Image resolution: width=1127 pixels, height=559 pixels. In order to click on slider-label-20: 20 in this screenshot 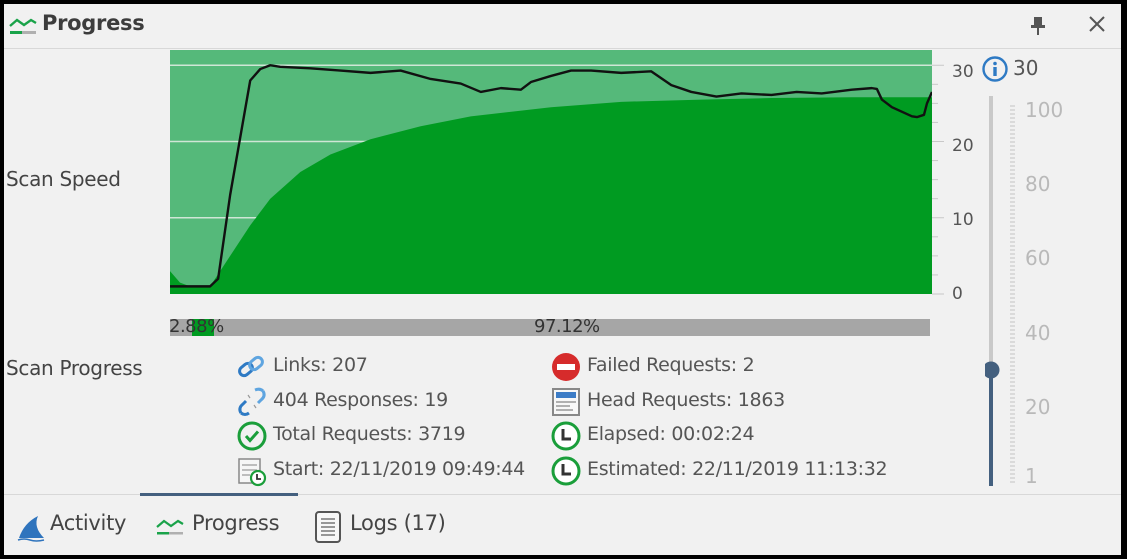, I will do `click(1038, 407)`.